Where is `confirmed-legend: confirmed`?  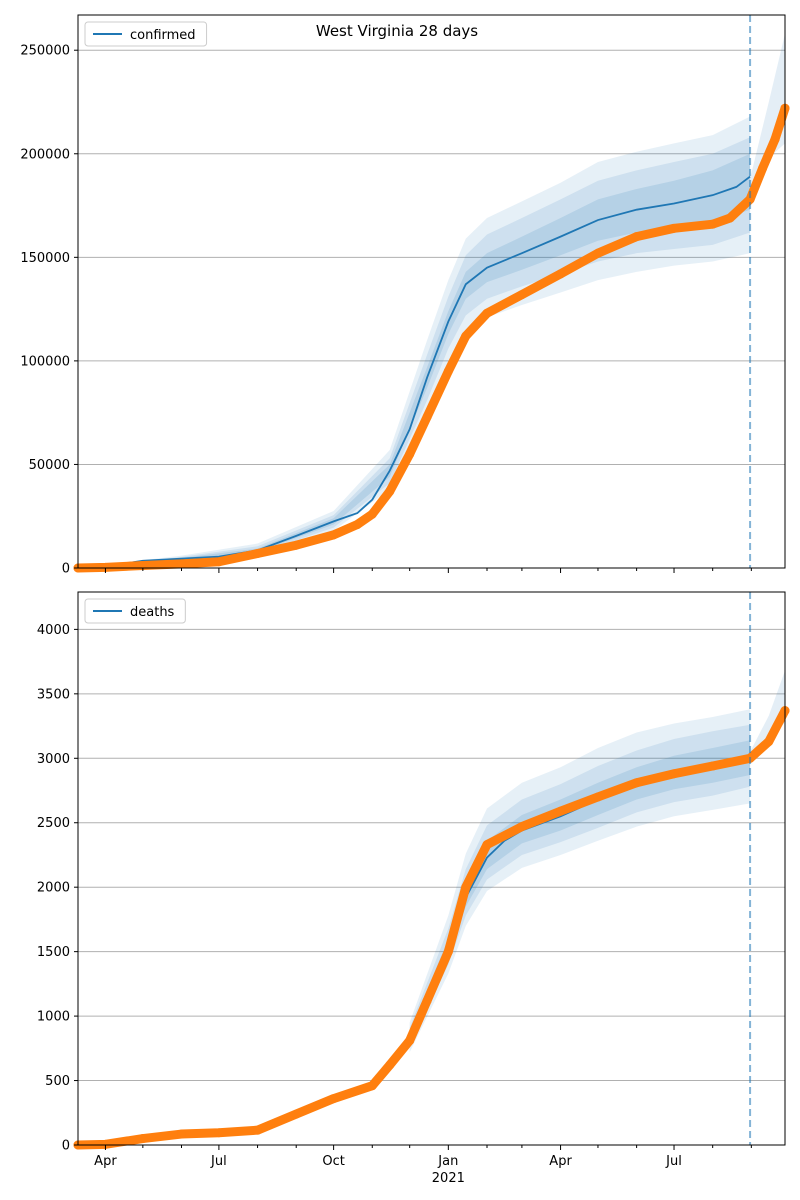
confirmed-legend: confirmed is located at coordinates (146, 34).